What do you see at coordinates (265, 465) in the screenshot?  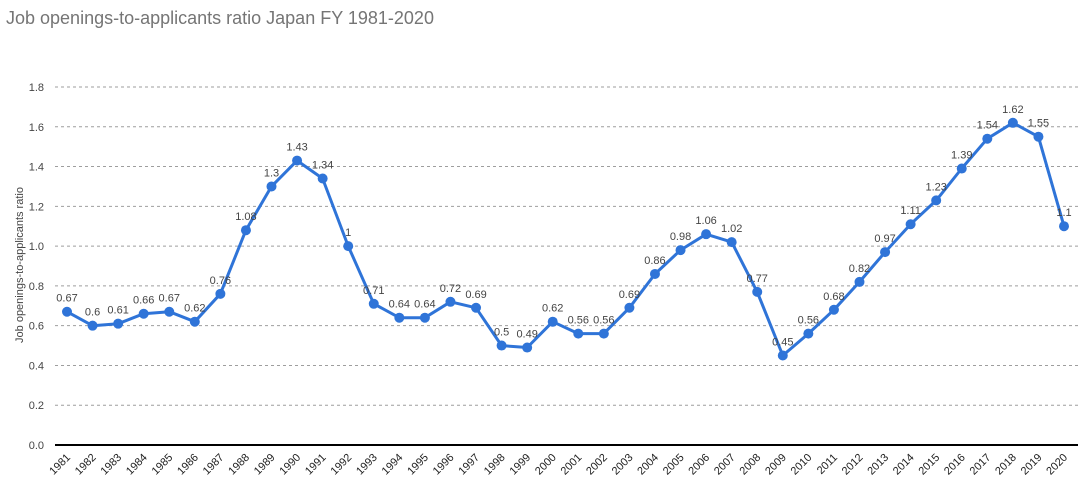 I see `x-tick-label: 1989` at bounding box center [265, 465].